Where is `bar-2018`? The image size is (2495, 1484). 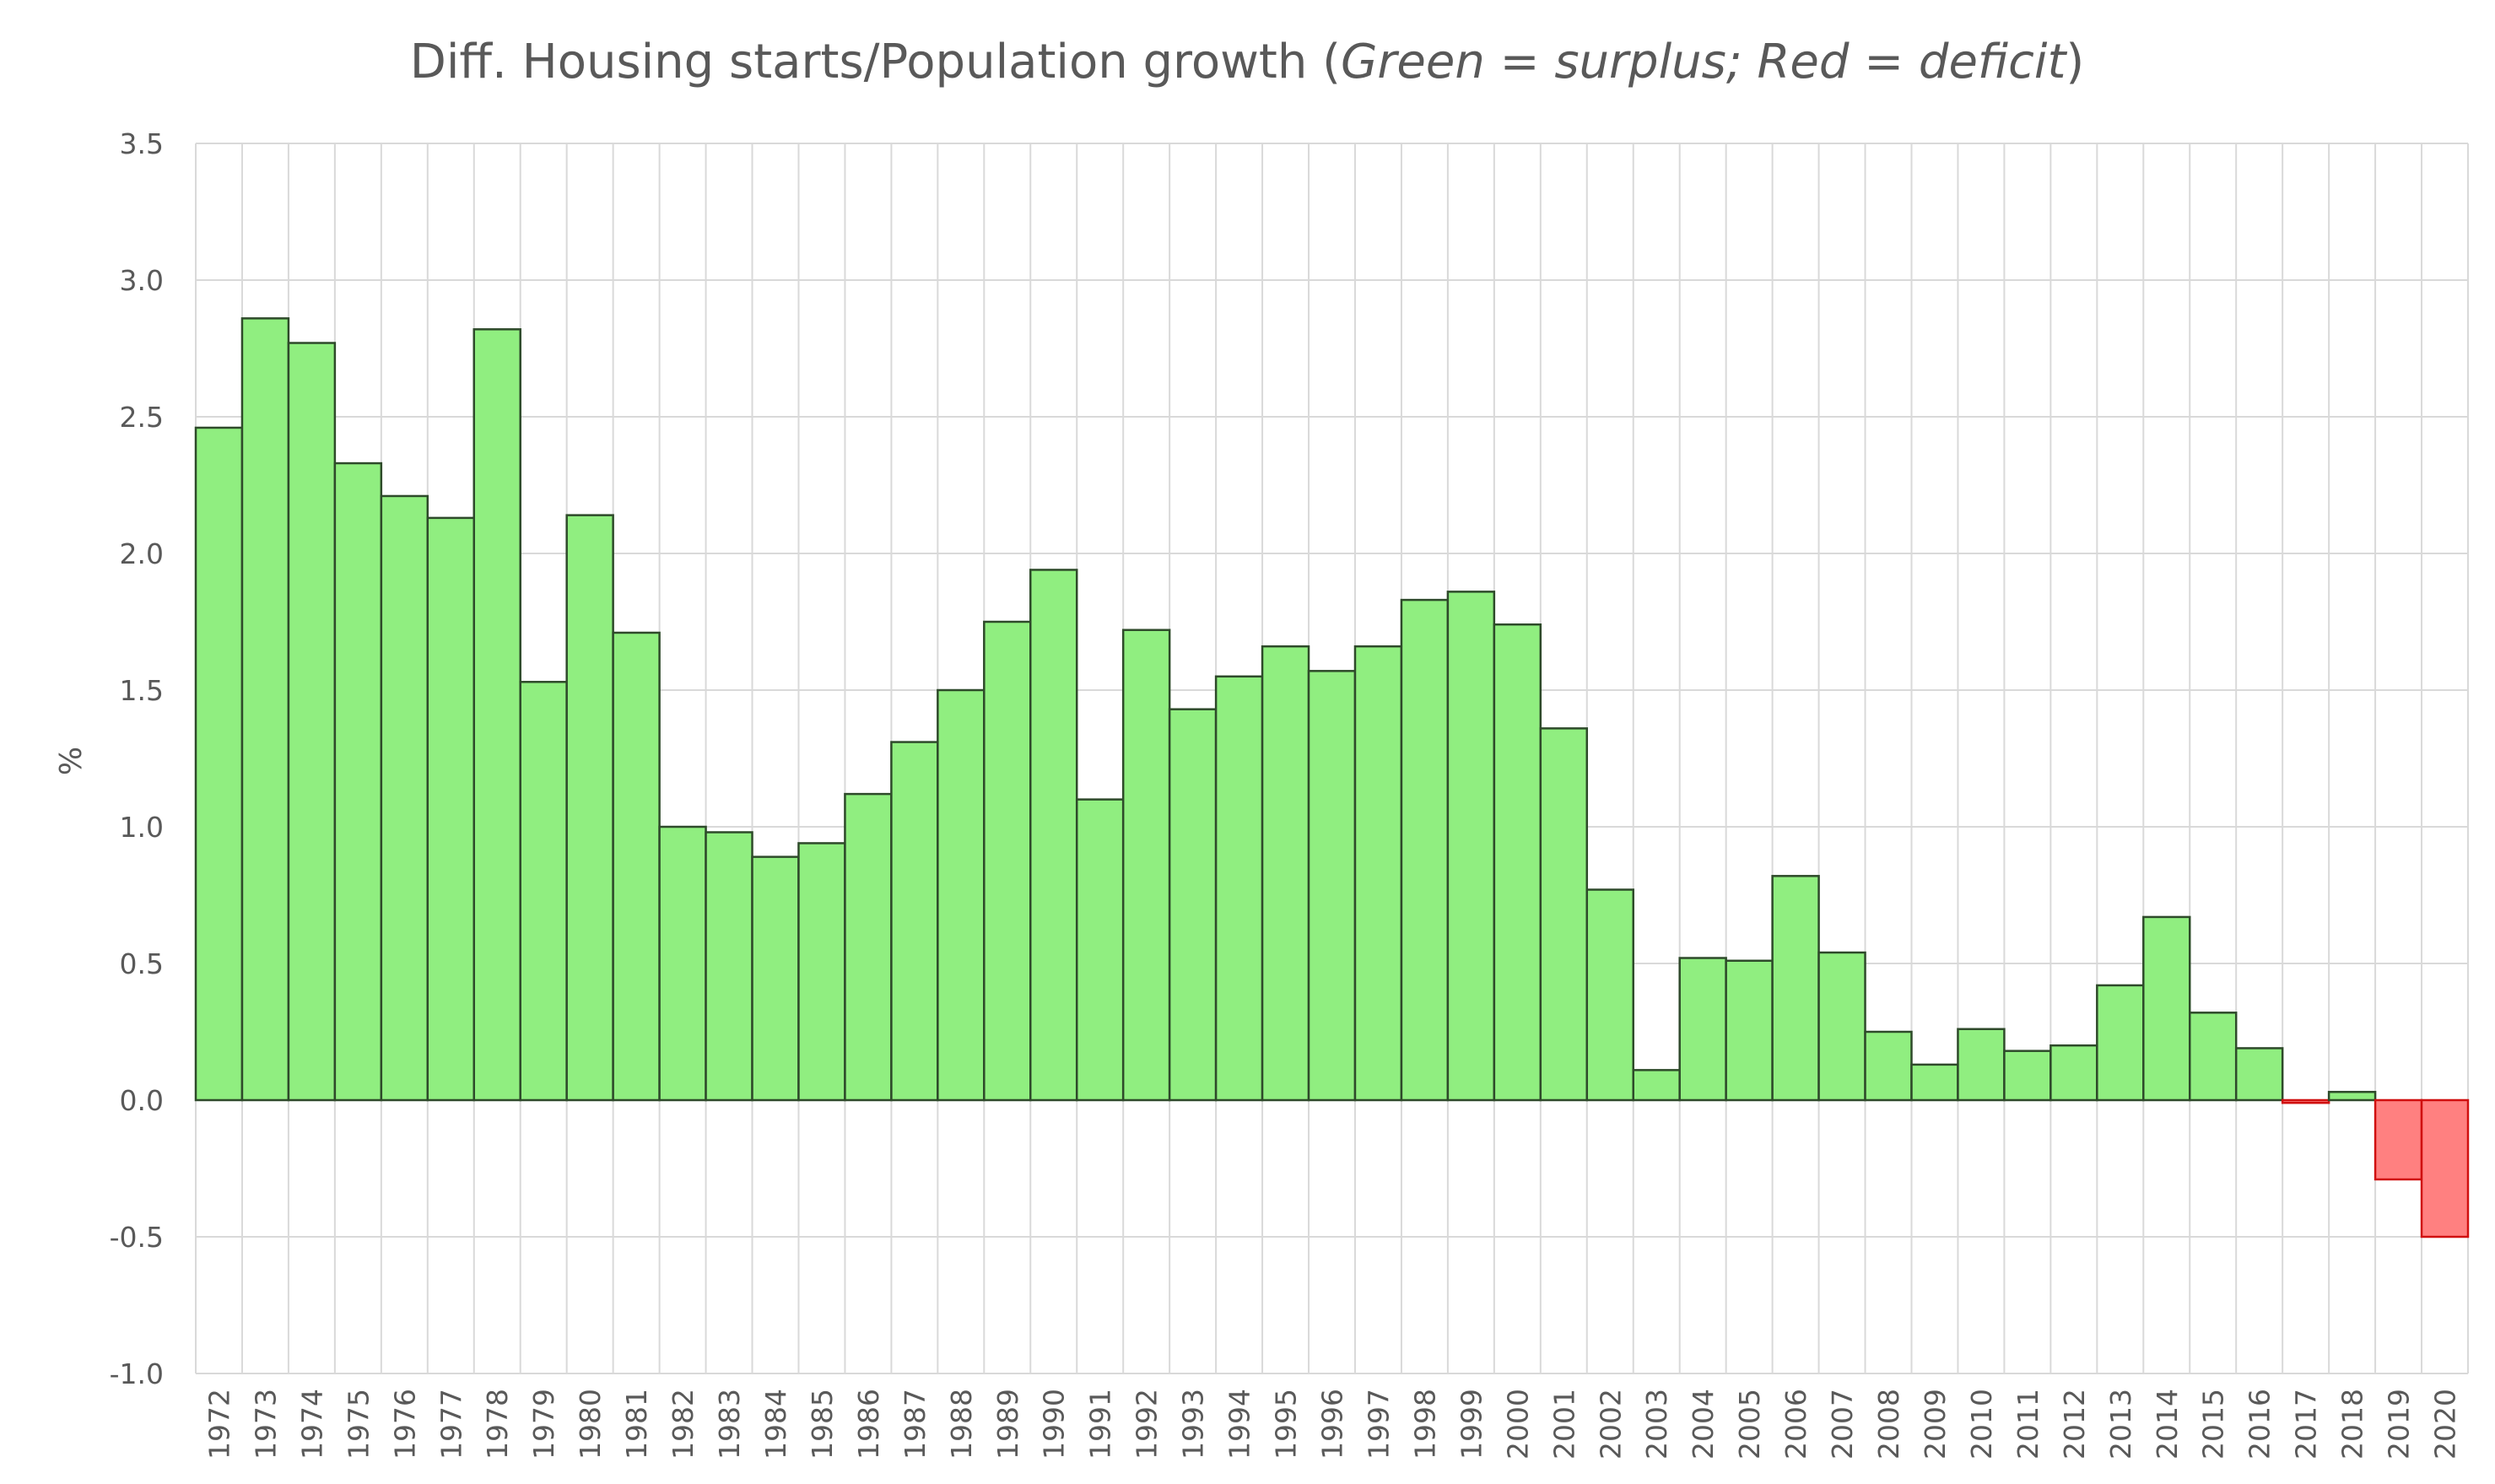 bar-2018 is located at coordinates (2352, 1096).